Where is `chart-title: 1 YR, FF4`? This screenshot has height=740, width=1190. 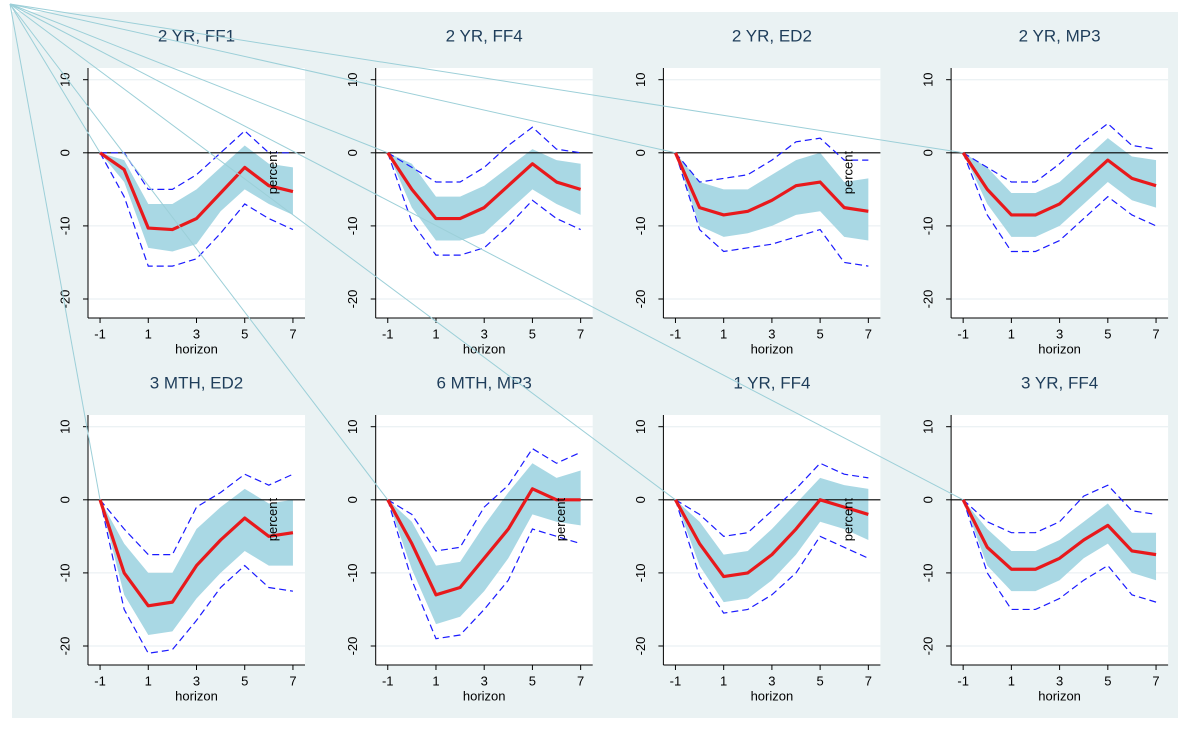
chart-title: 1 YR, FF4 is located at coordinates (771, 382).